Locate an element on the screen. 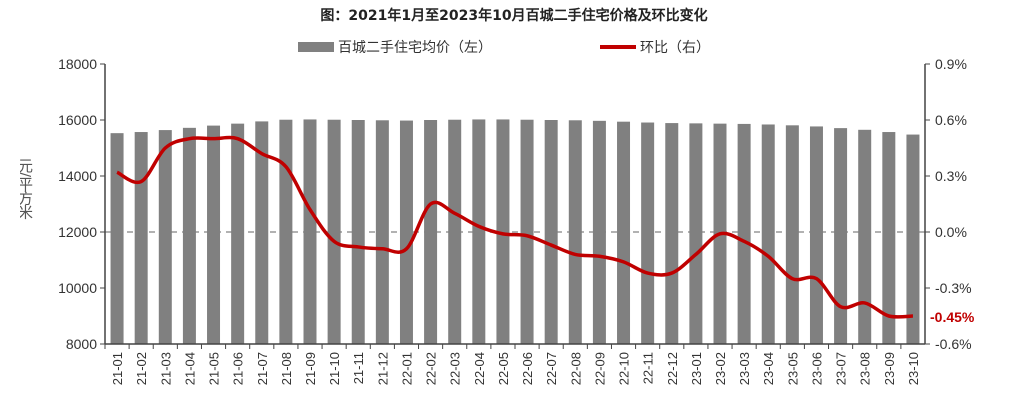 This screenshot has height=413, width=1028. x-tick-label: 23-05 is located at coordinates (792, 368).